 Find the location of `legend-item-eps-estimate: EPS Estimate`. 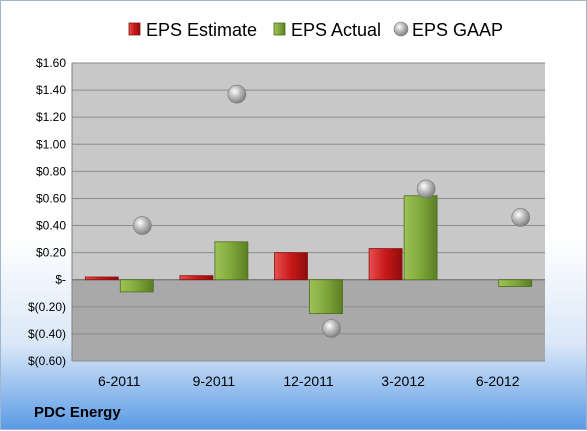

legend-item-eps-estimate: EPS Estimate is located at coordinates (192, 30).